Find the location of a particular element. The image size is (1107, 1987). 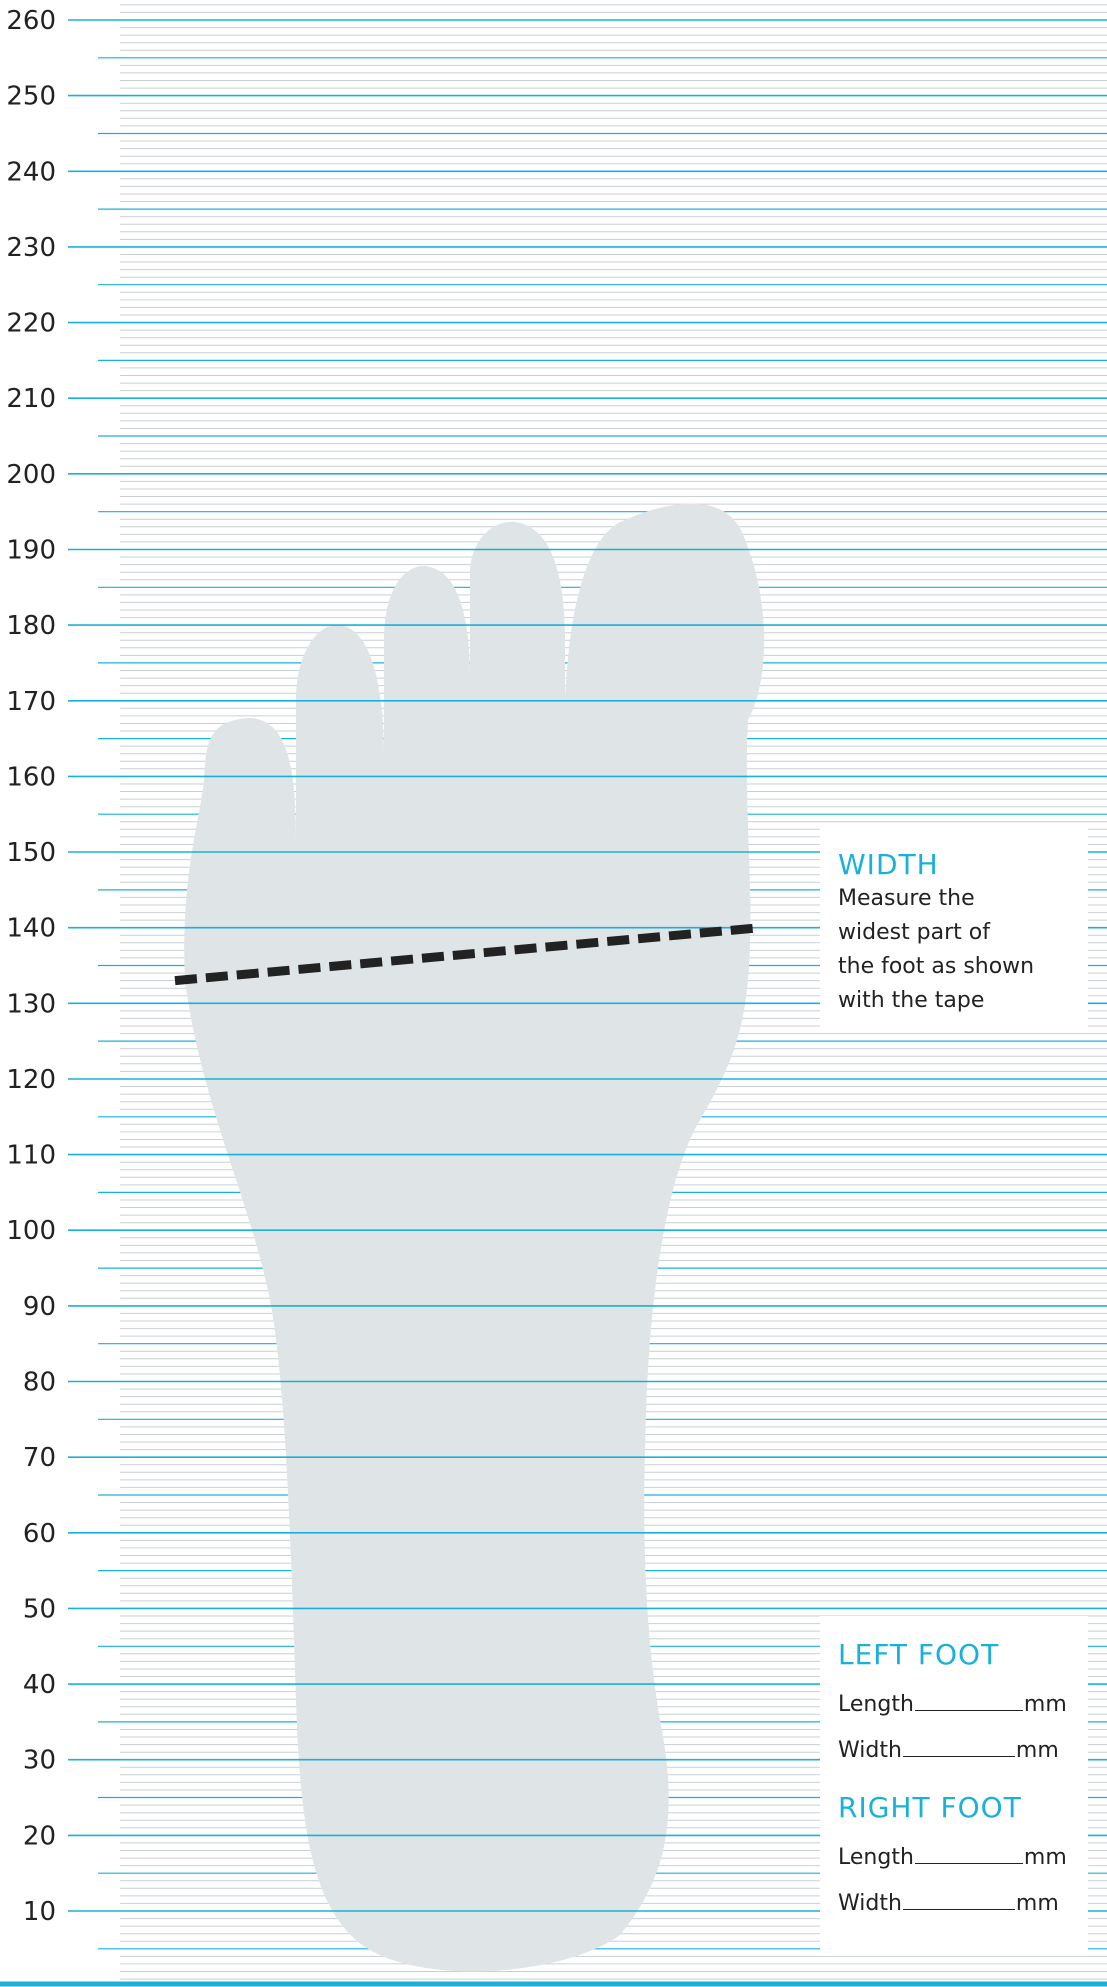

tick-label: 190 is located at coordinates (31, 551).